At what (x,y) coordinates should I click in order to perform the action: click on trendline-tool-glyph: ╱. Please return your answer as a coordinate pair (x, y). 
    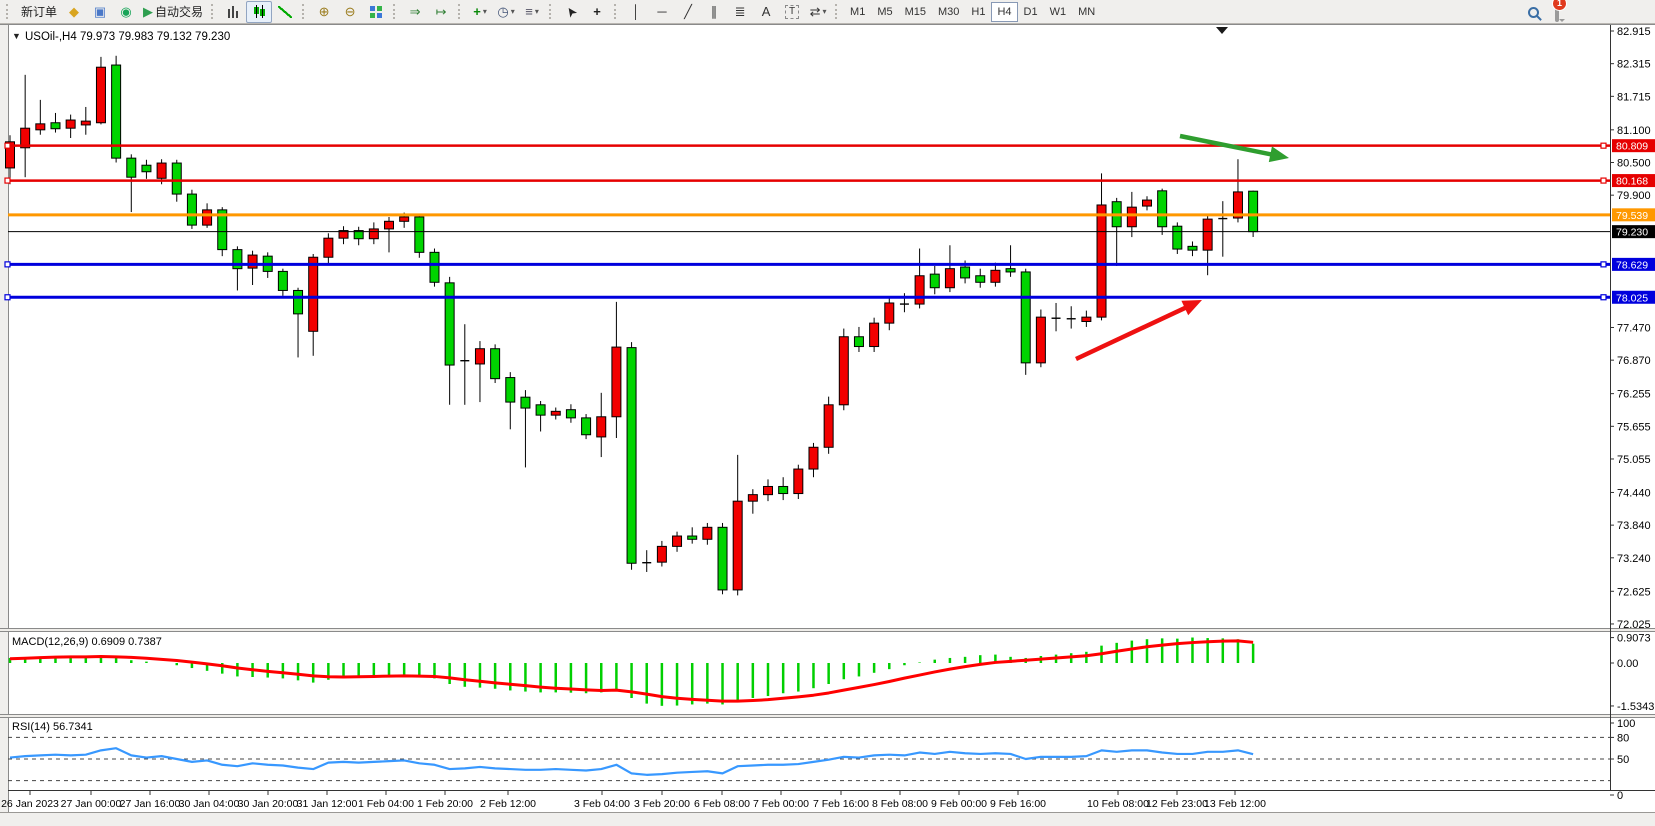
    Looking at the image, I should click on (688, 11).